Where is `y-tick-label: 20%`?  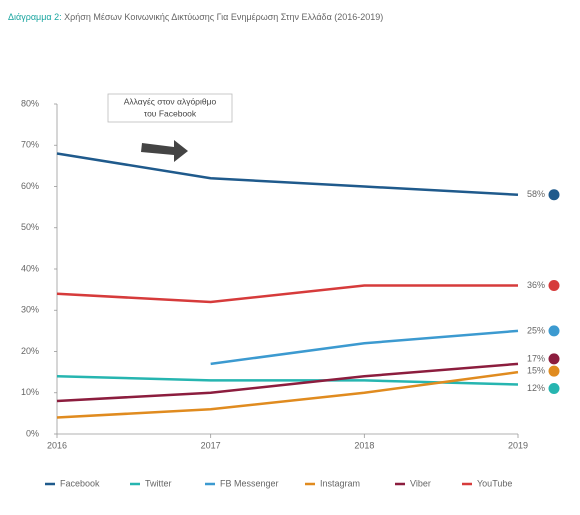 y-tick-label: 20% is located at coordinates (30, 351).